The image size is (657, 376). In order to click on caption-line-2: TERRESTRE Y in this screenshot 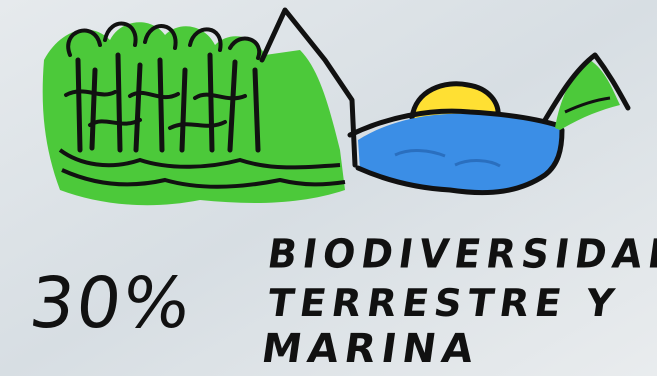, I will do `click(443, 303)`.